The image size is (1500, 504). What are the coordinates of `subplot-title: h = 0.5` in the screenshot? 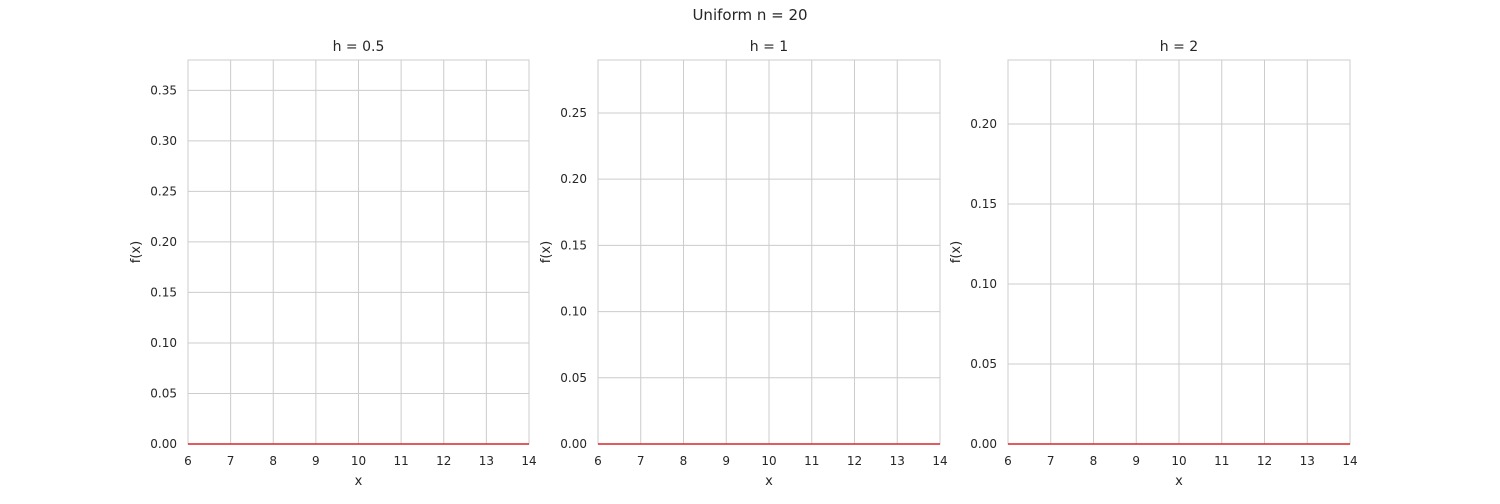 It's located at (359, 47).